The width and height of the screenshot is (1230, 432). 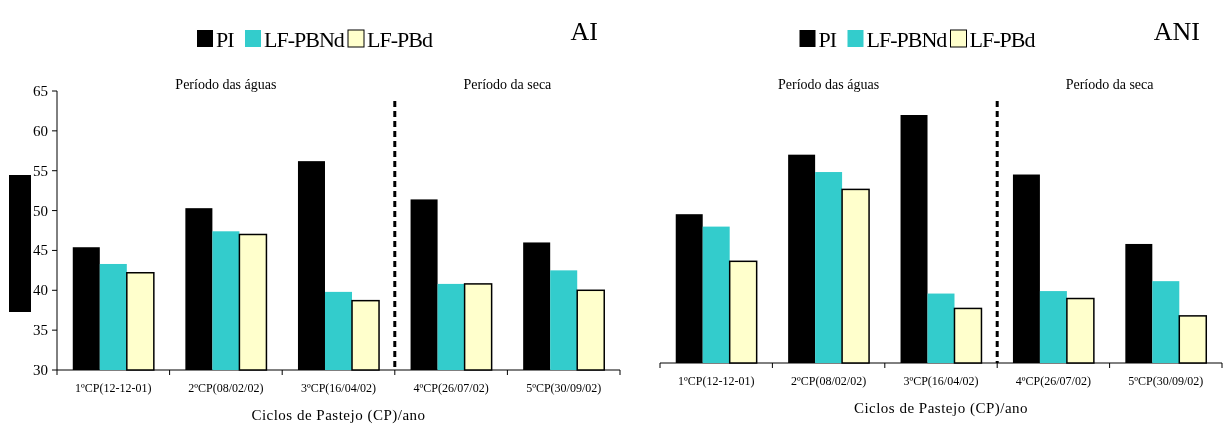 What do you see at coordinates (1110, 84) in the screenshot?
I see `text: Período da seca` at bounding box center [1110, 84].